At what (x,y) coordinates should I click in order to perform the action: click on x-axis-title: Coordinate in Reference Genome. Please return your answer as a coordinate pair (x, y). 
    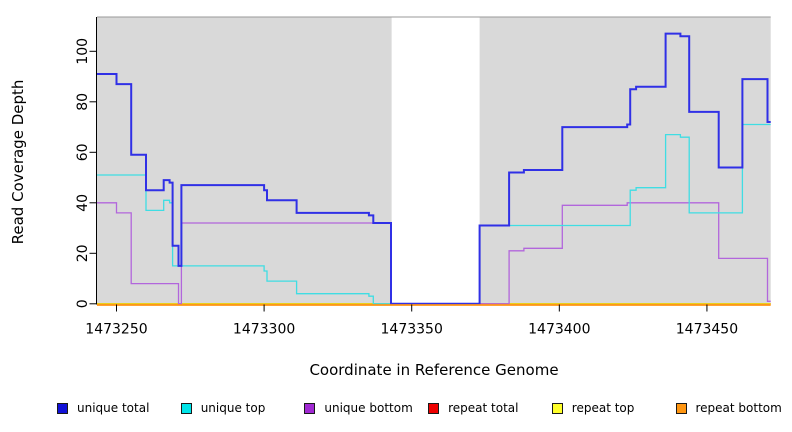
    Looking at the image, I should click on (434, 370).